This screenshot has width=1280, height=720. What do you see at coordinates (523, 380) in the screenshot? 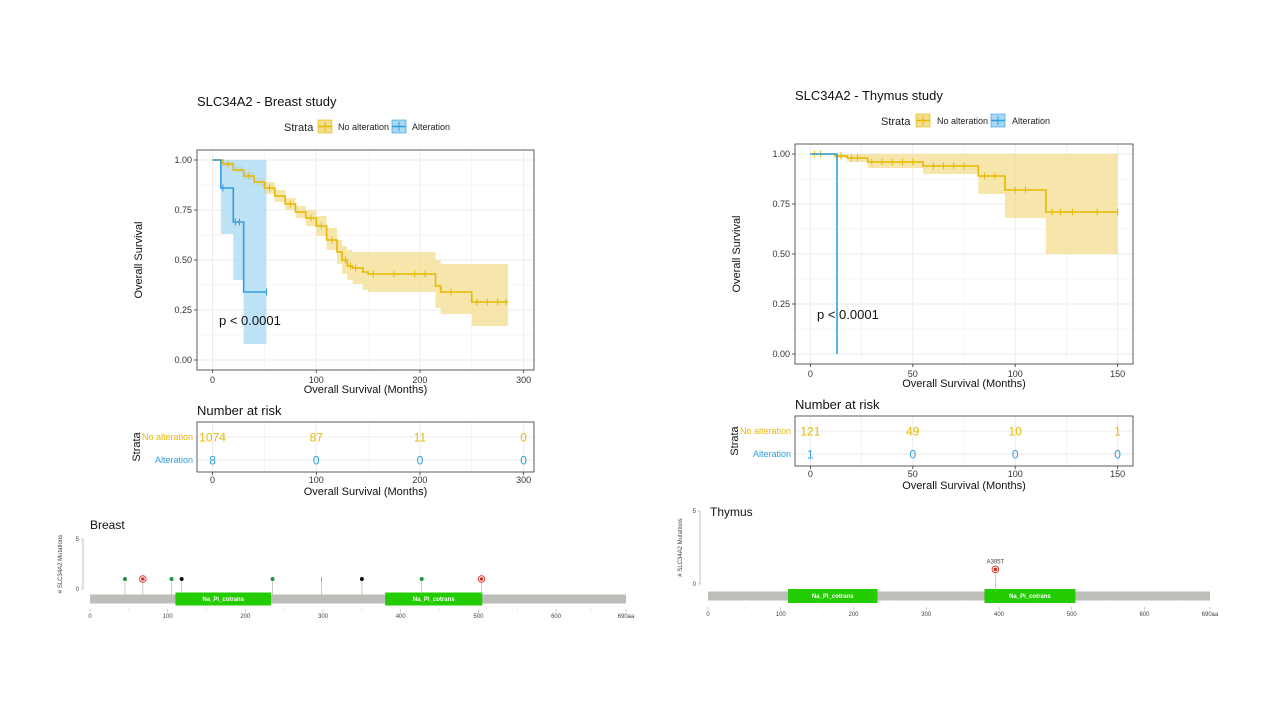
I see `x-tick-label: 300` at bounding box center [523, 380].